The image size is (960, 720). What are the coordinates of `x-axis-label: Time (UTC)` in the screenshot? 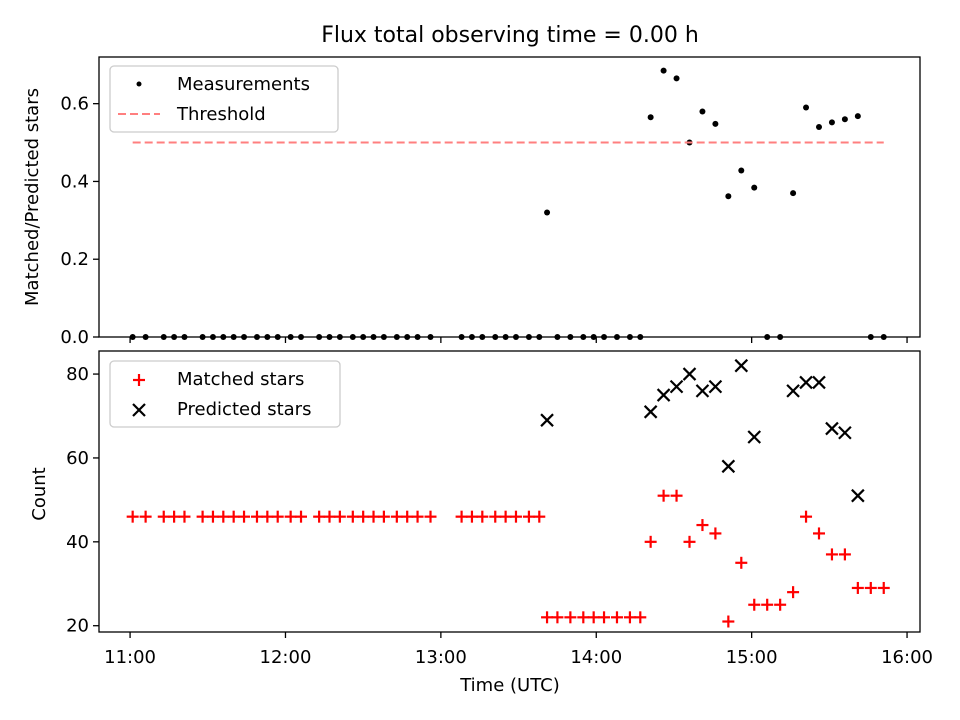 It's located at (509, 685).